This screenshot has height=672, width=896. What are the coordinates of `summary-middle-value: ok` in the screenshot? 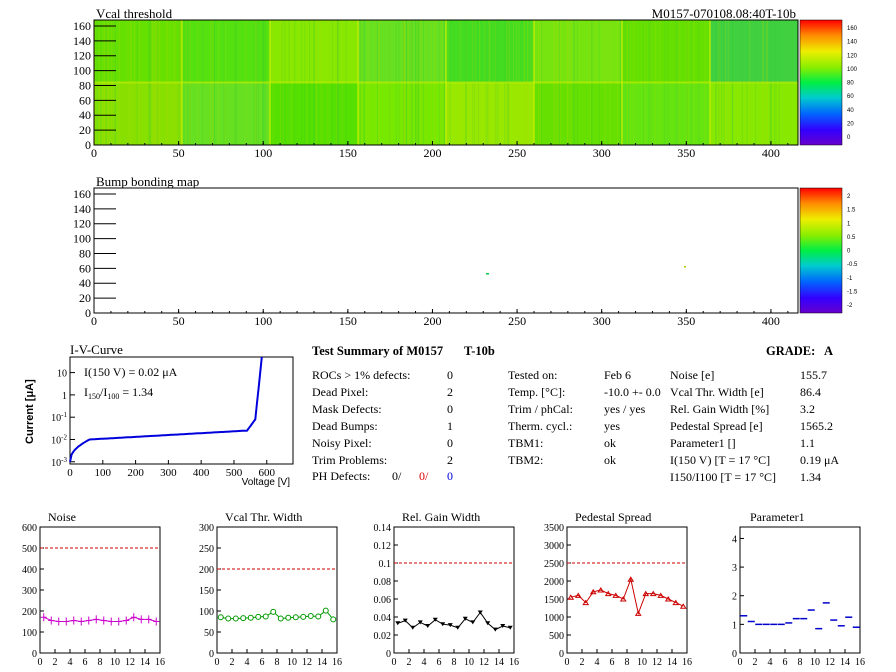 It's located at (610, 460).